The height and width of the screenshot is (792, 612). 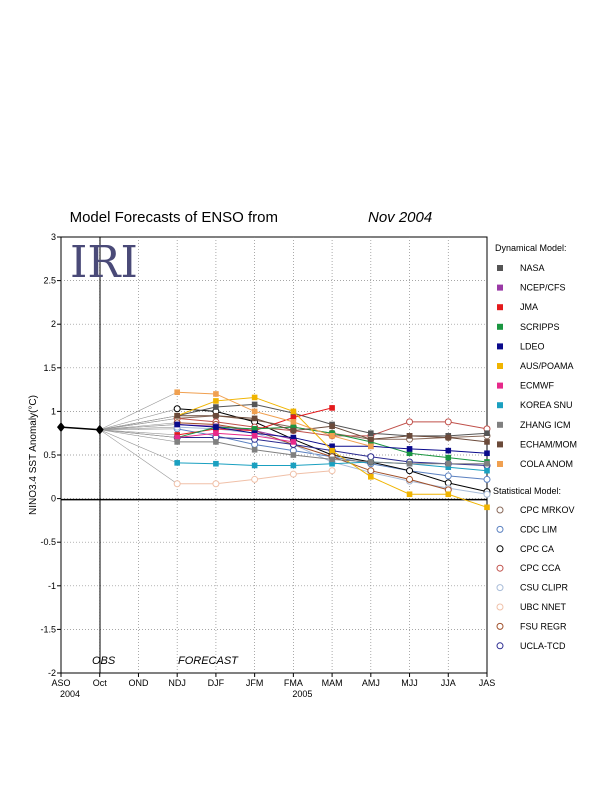 I want to click on chart-title: Model Forecasts of ENSO from, so click(x=174, y=217).